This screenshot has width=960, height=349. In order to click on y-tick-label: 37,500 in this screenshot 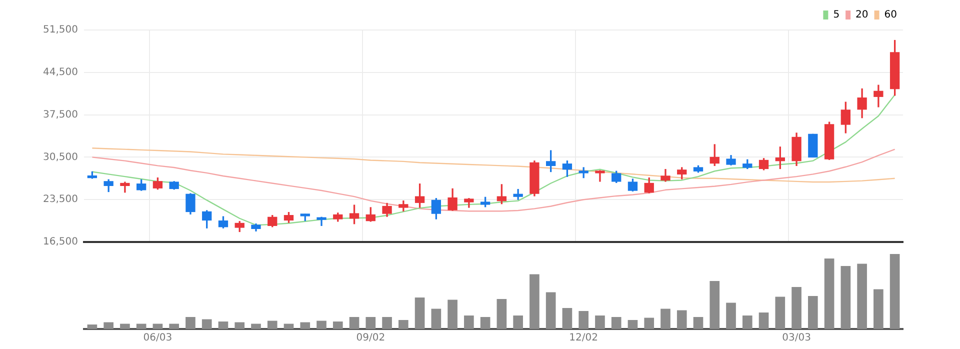, I will do `click(60, 114)`.